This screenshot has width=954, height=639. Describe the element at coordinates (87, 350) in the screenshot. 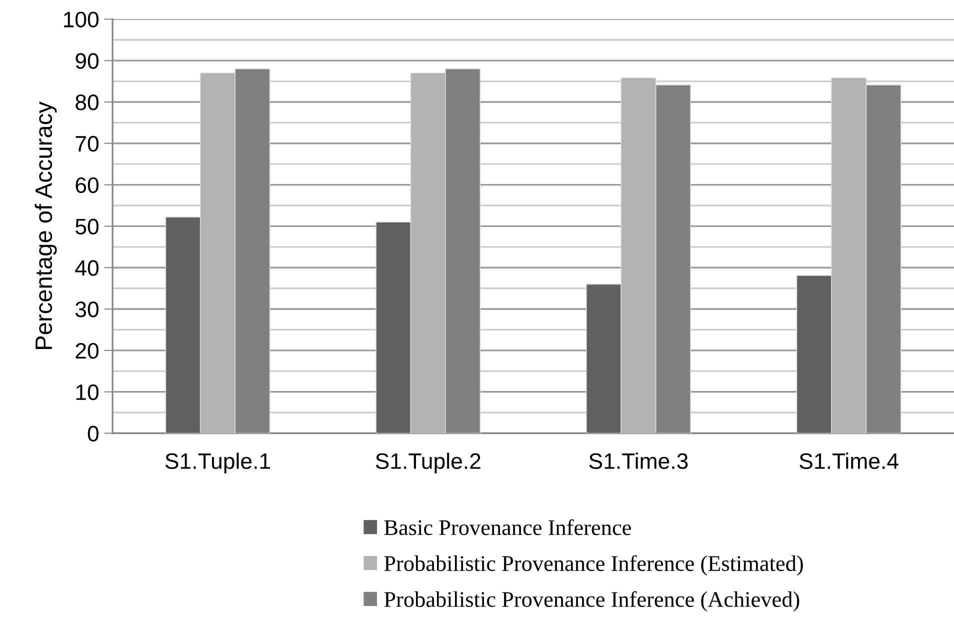

I see `y-tick-label: 20` at that location.